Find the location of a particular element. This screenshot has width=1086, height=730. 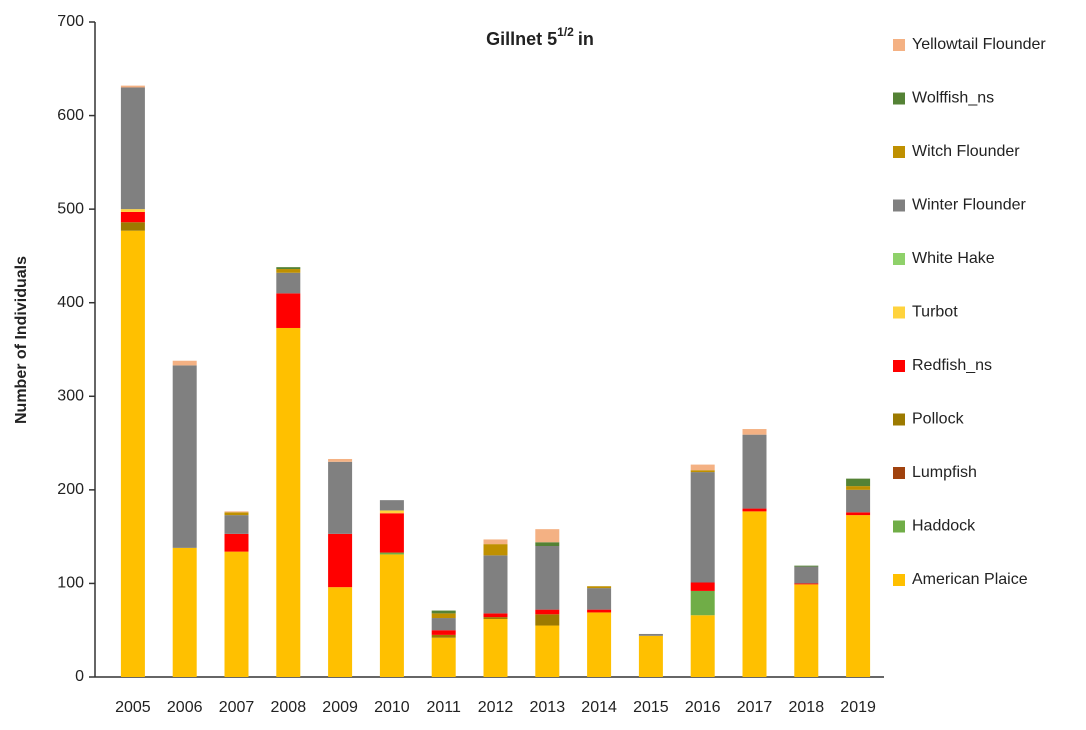

x-tick-label: 2009 is located at coordinates (340, 707).